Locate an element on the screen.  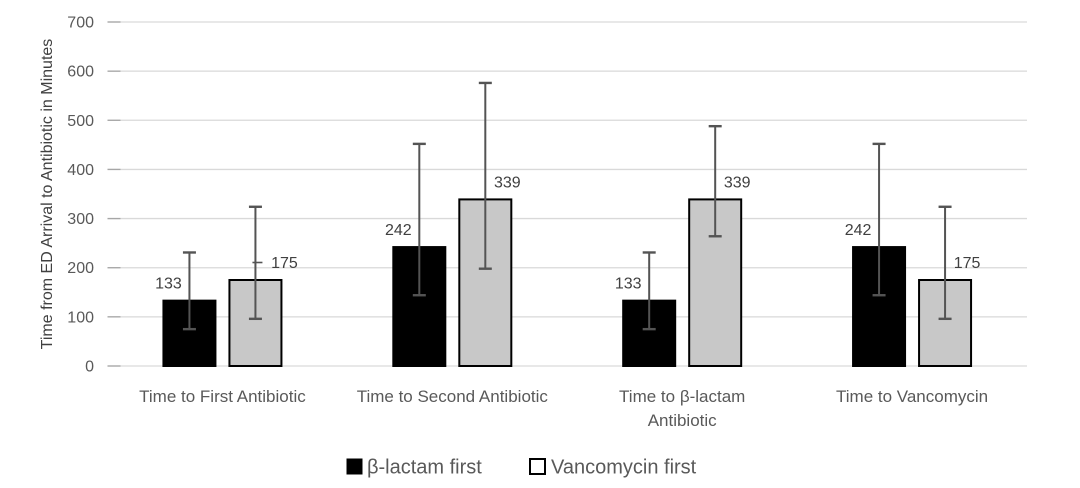
legend-label-2: Vancomycin first is located at coordinates (624, 468).